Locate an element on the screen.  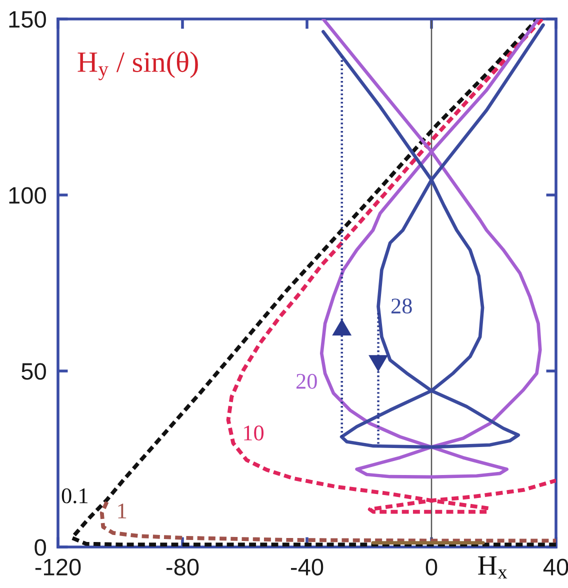
x-axis-title: H$_{x}$ is located at coordinates (493, 567).